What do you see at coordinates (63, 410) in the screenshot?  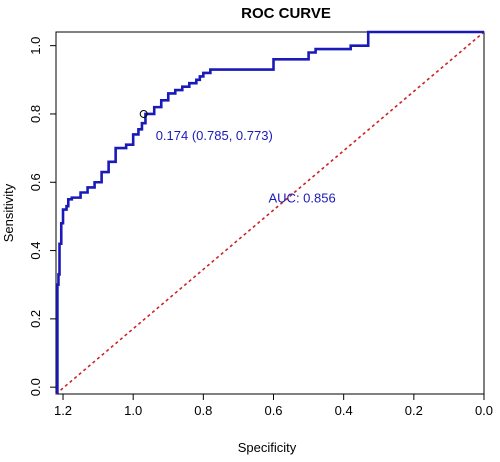 I see `x-tick-label: 1.2` at bounding box center [63, 410].